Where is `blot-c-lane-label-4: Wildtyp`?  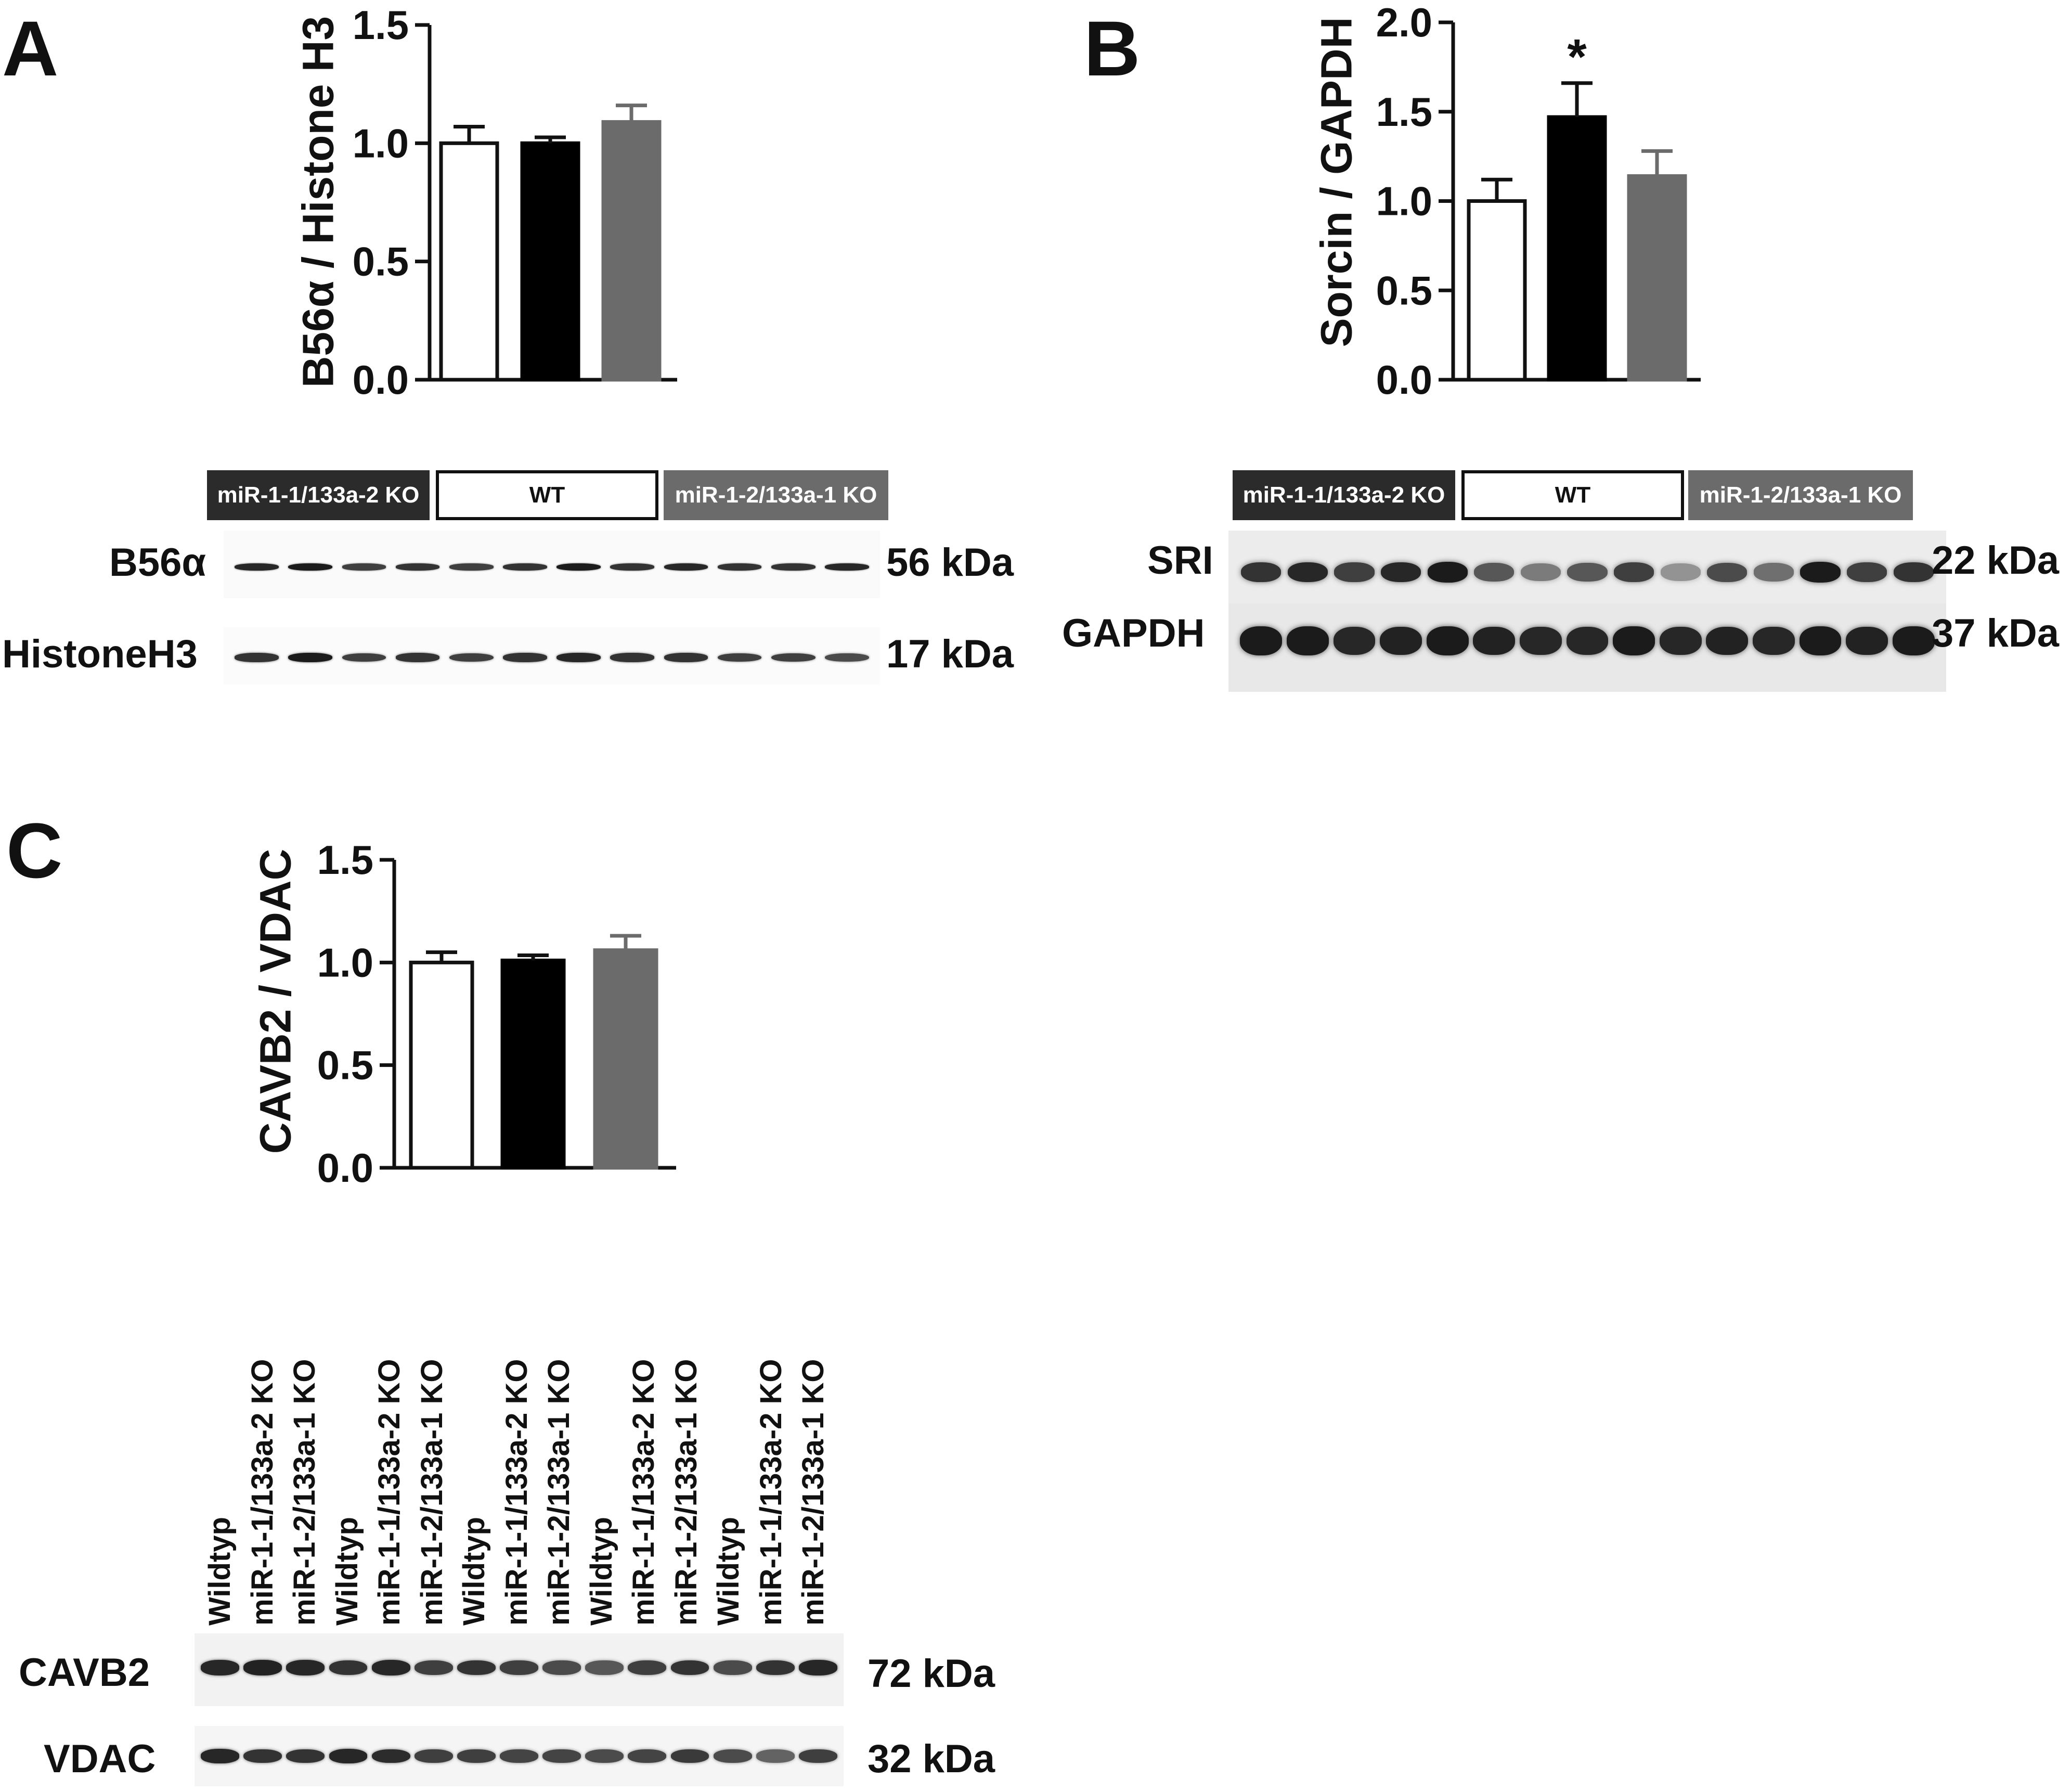
blot-c-lane-label-4: Wildtyp is located at coordinates (347, 1571).